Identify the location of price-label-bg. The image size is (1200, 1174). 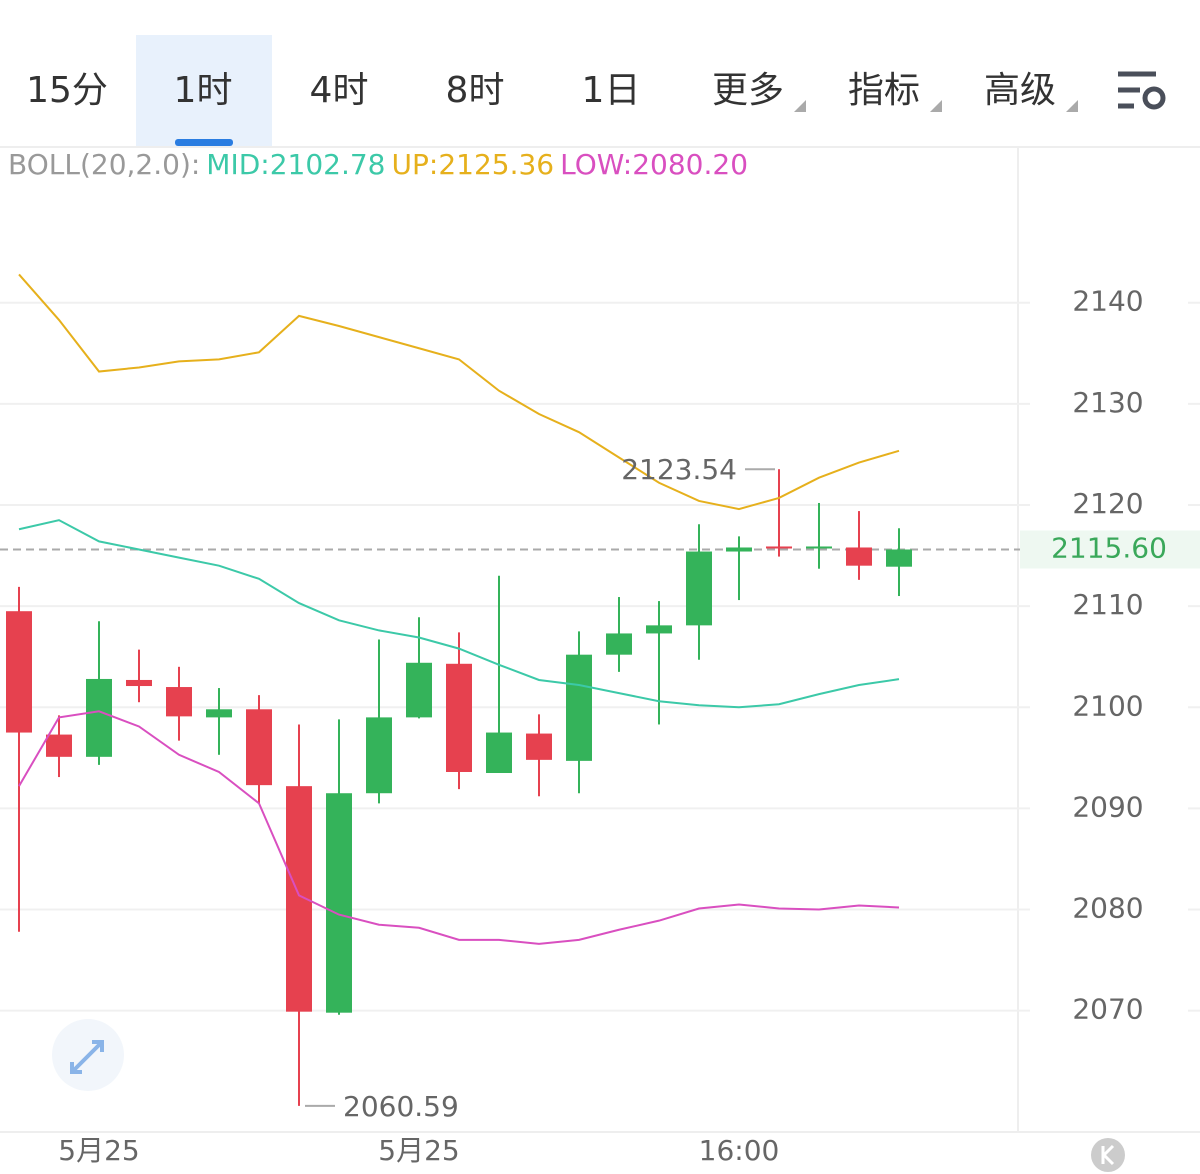
(1110, 549).